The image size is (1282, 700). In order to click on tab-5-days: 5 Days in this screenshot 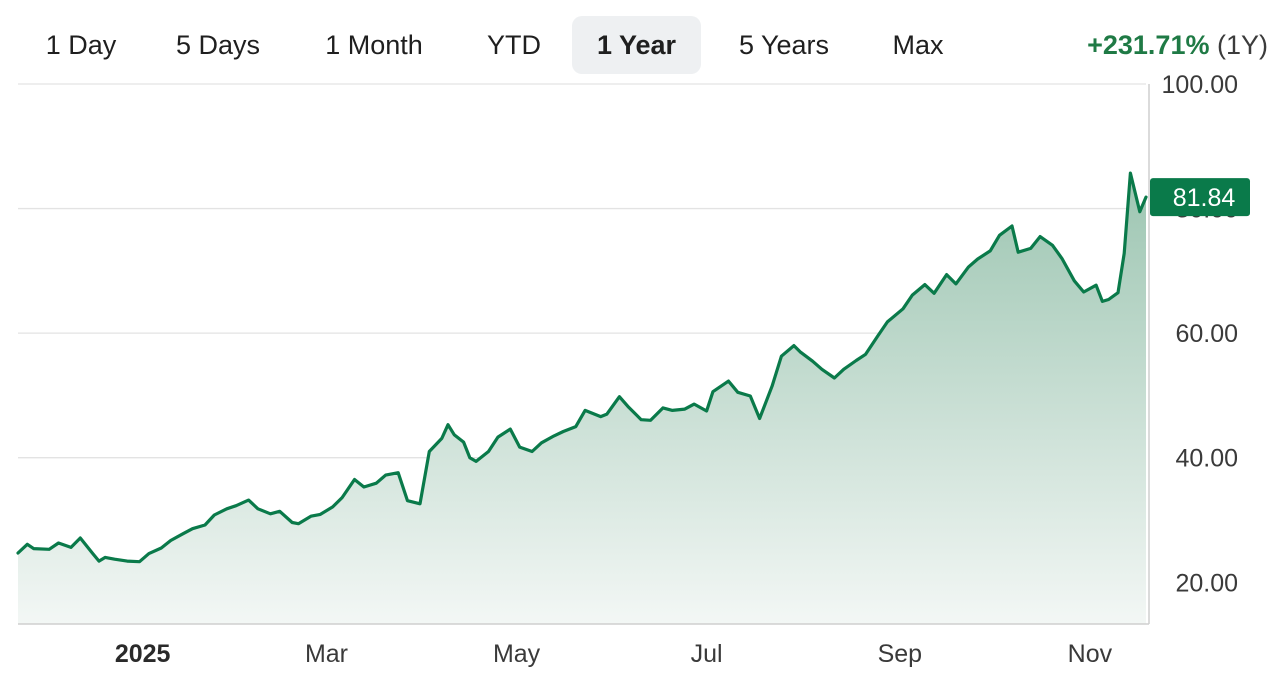, I will do `click(218, 45)`.